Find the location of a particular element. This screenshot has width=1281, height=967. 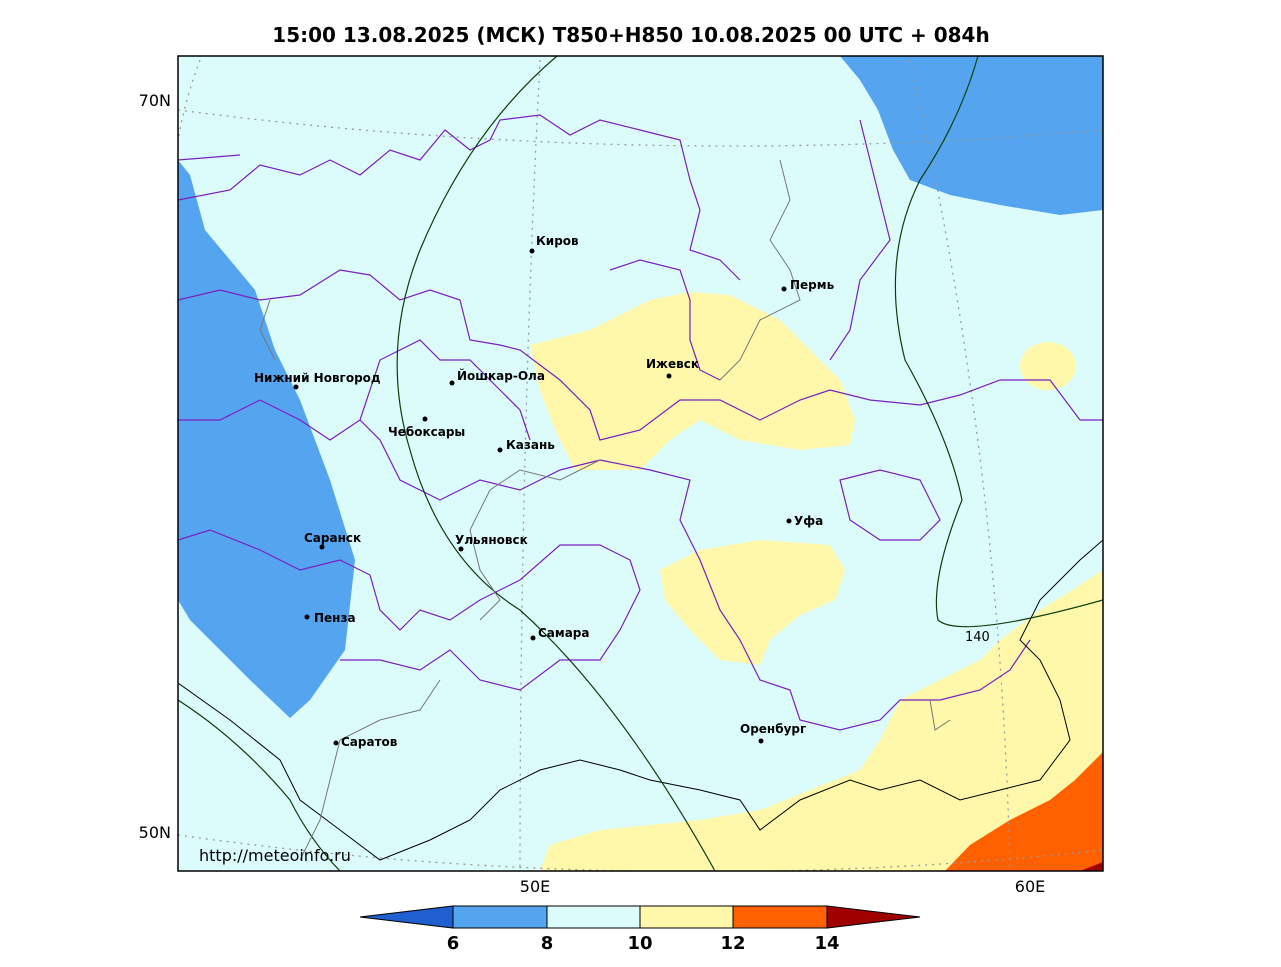

city-label: Ижевск is located at coordinates (672, 364).